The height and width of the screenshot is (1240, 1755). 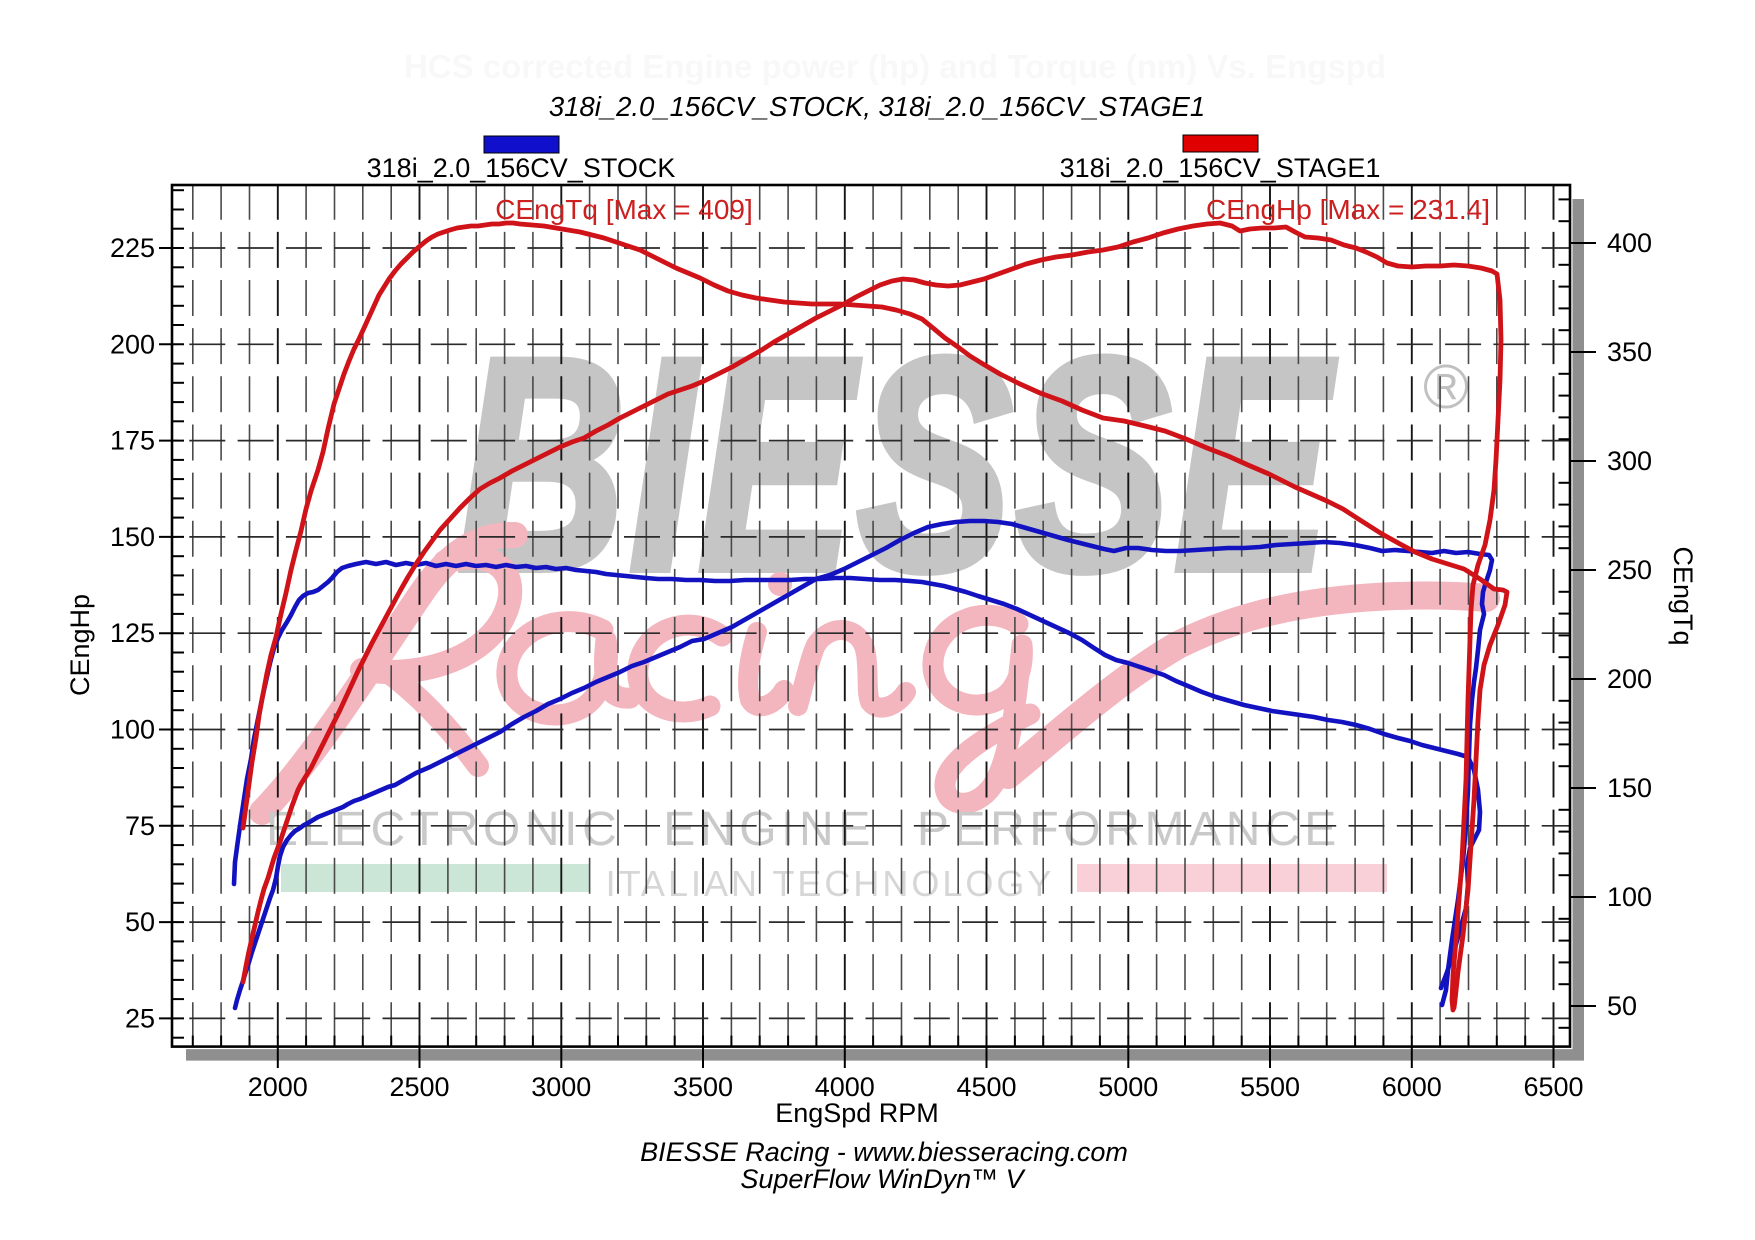 I want to click on svg-text: 75, so click(x=140, y=826).